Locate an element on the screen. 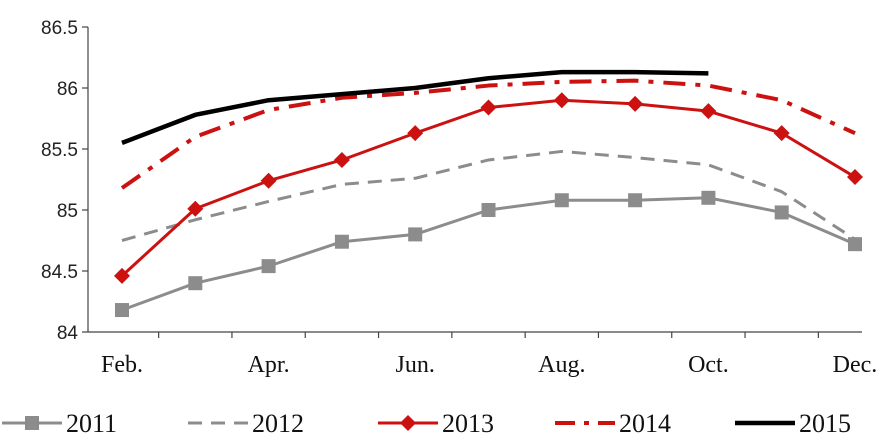  y-tick-label: 85 is located at coordinates (67, 211).